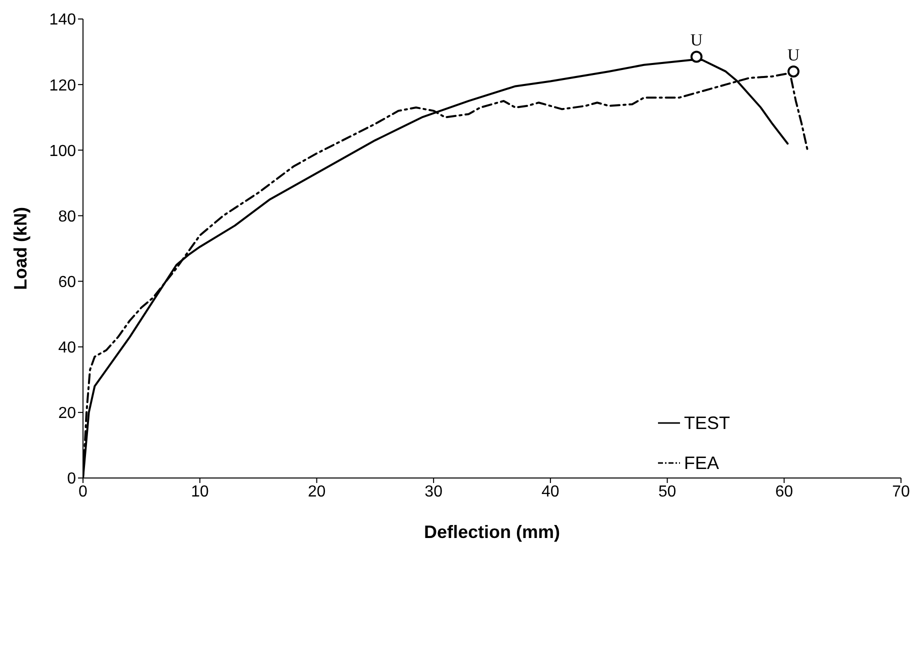 The width and height of the screenshot is (923, 660). Describe the element at coordinates (784, 491) in the screenshot. I see `x-tick-label: 60` at that location.